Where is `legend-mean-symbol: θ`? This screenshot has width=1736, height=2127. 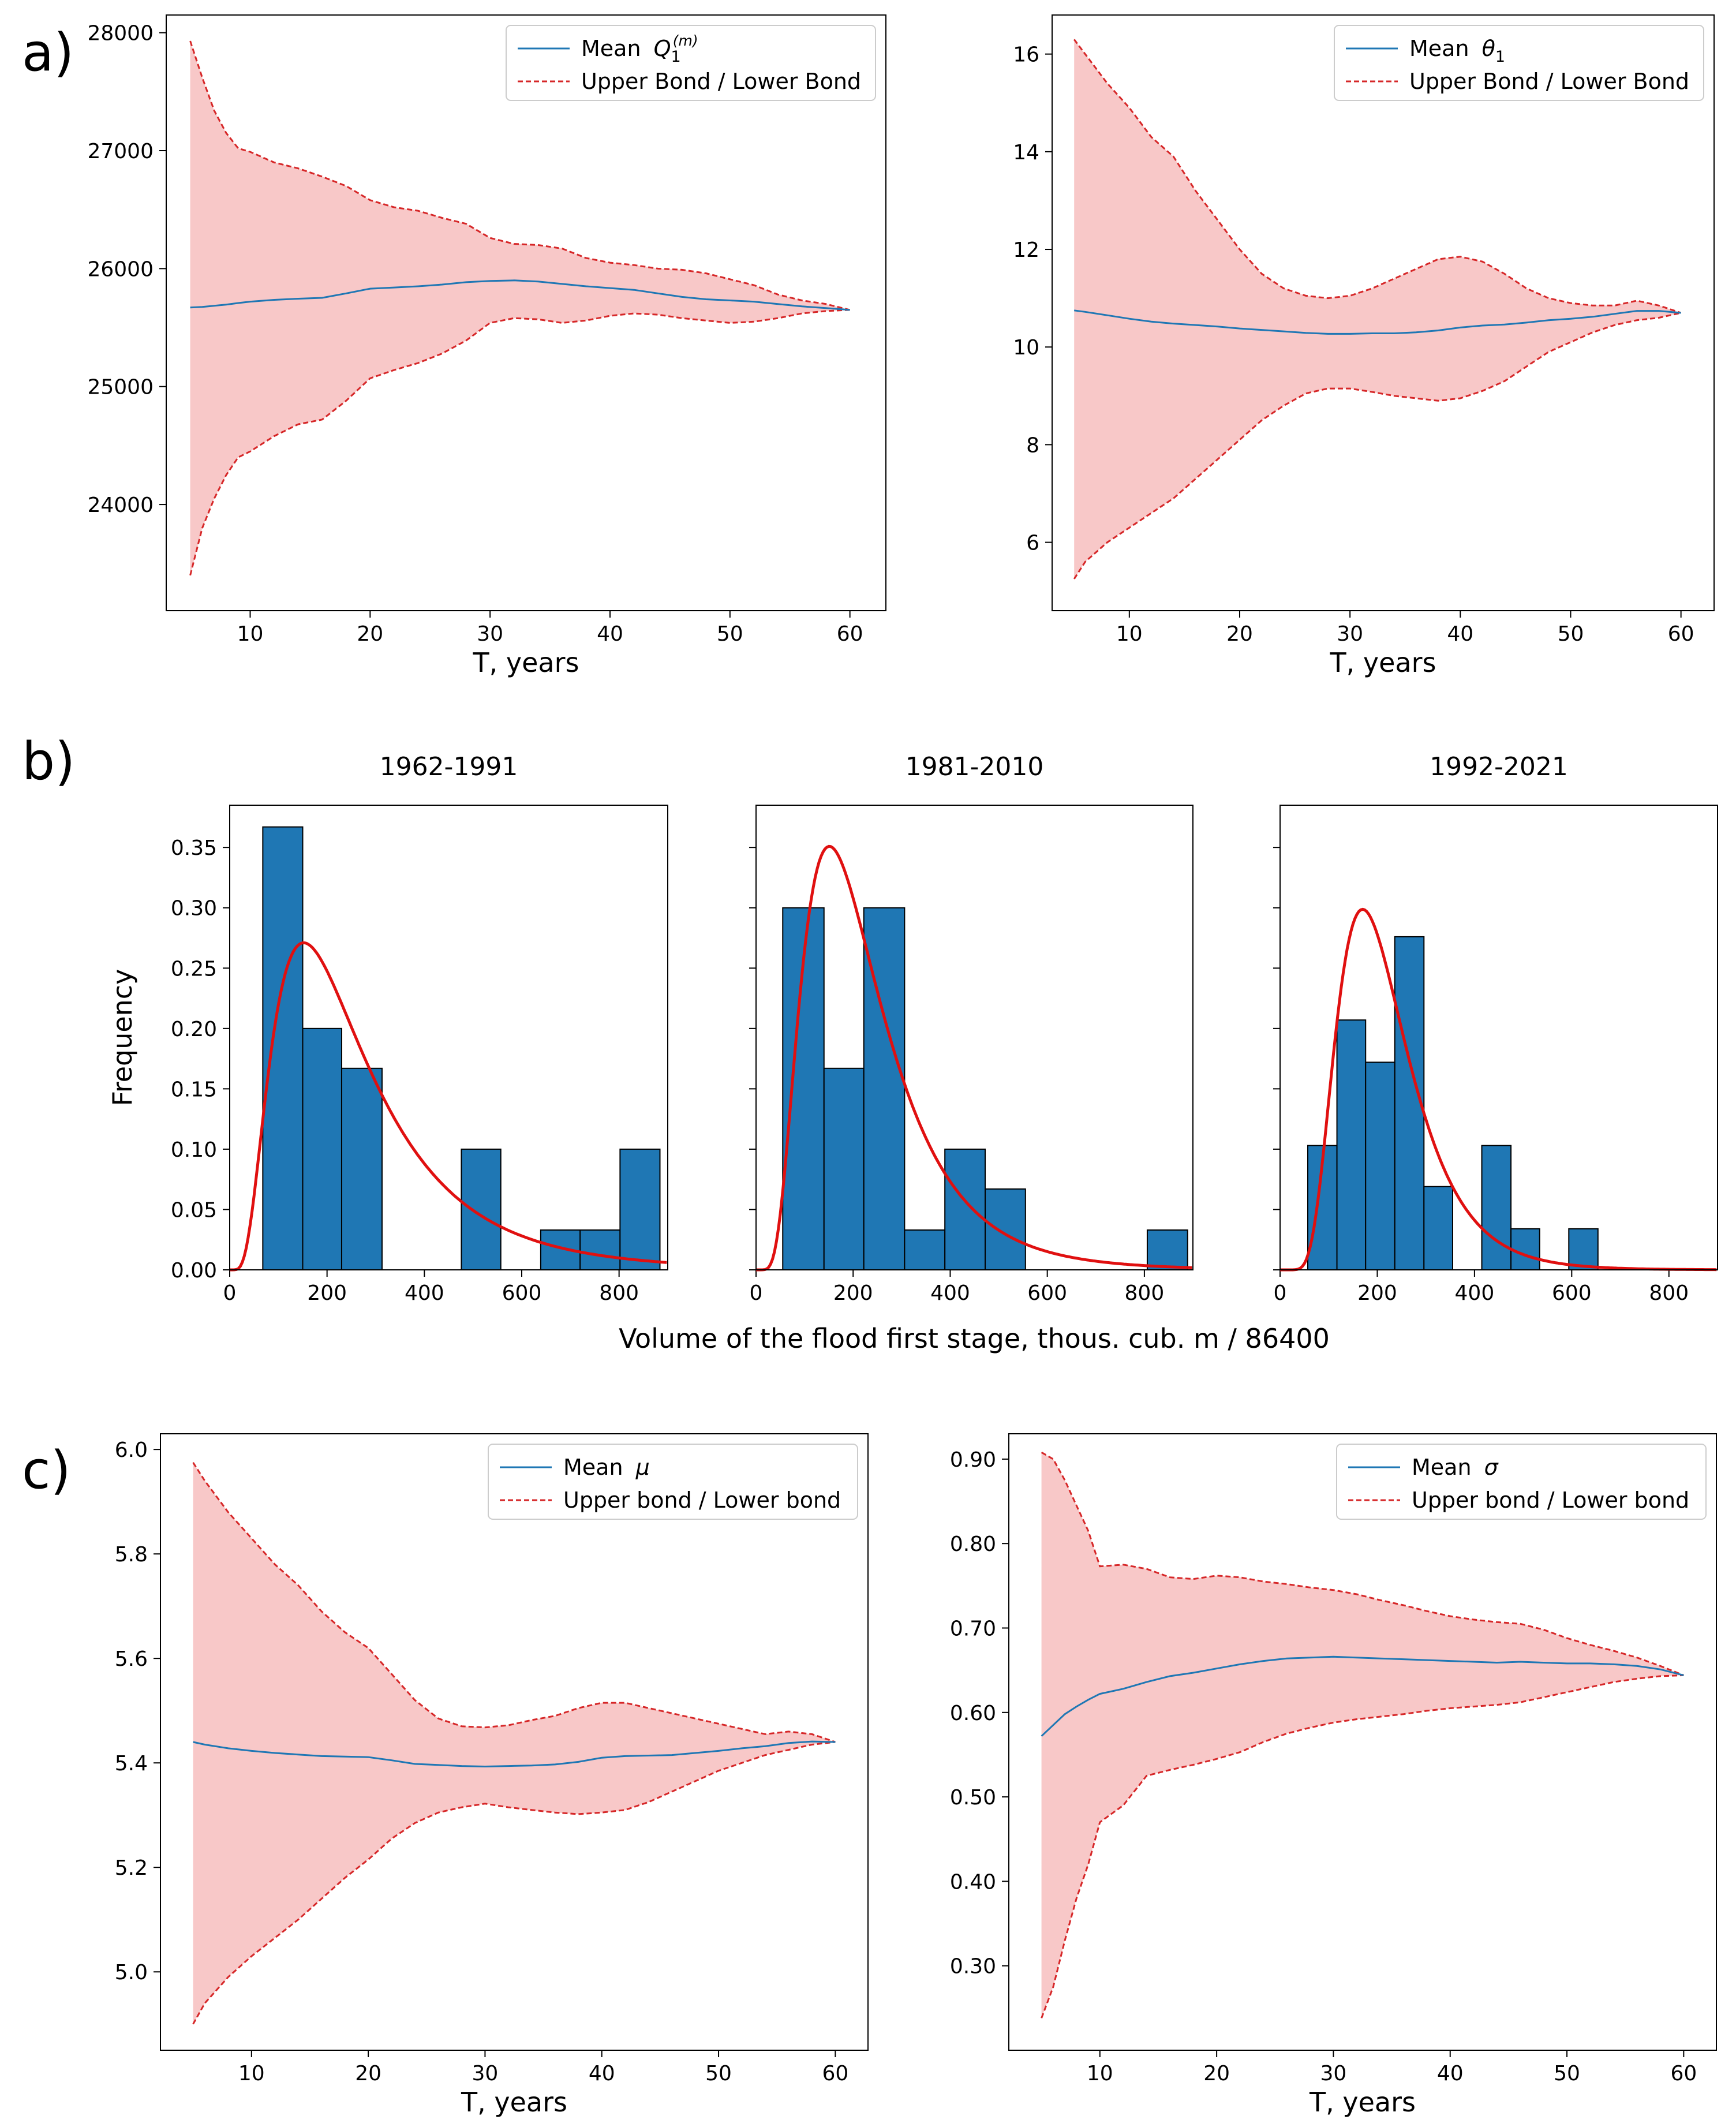 legend-mean-symbol: θ is located at coordinates (1489, 48).